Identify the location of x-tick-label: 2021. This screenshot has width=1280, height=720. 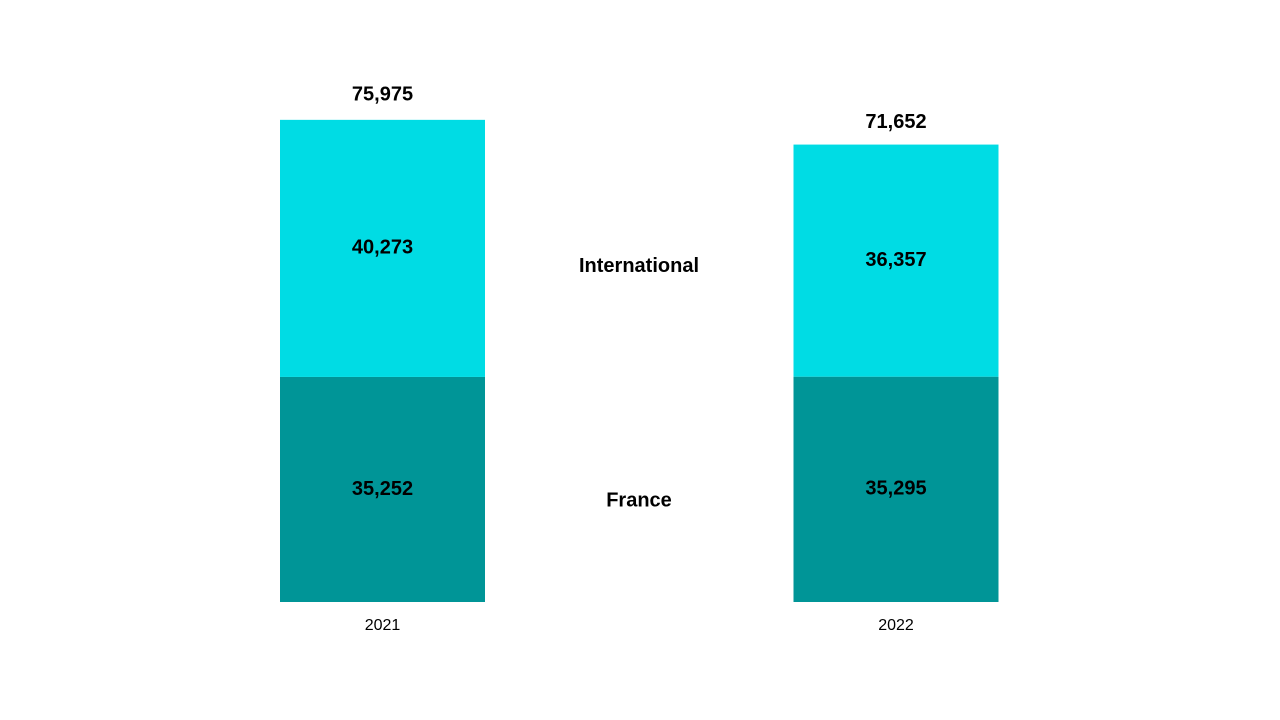
(383, 625).